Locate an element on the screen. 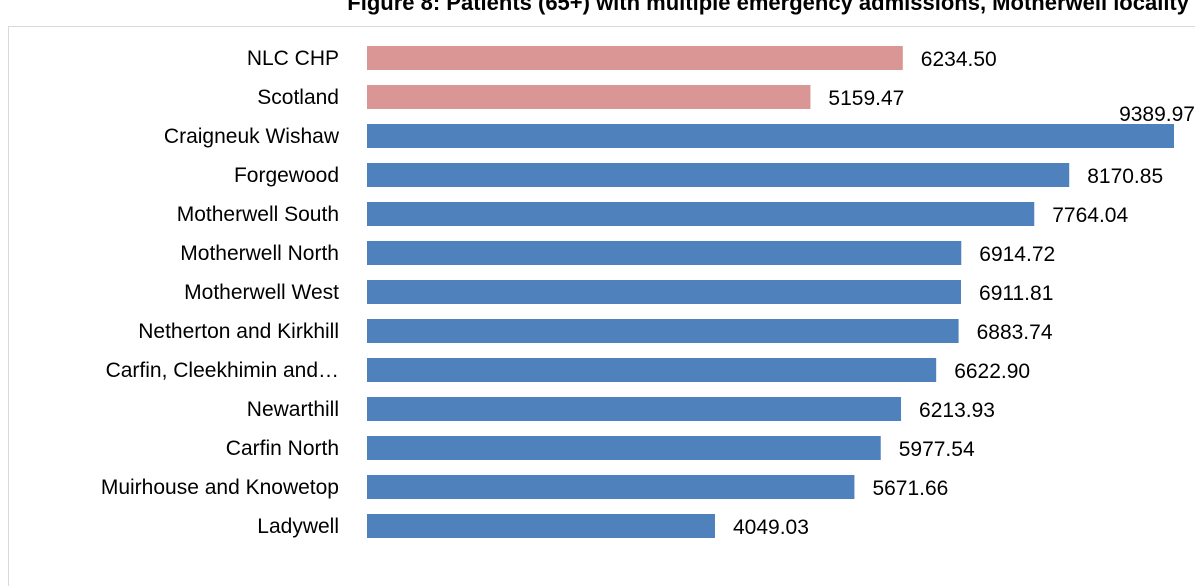 This screenshot has height=586, width=1195. bar-motherwell-west is located at coordinates (664, 292).